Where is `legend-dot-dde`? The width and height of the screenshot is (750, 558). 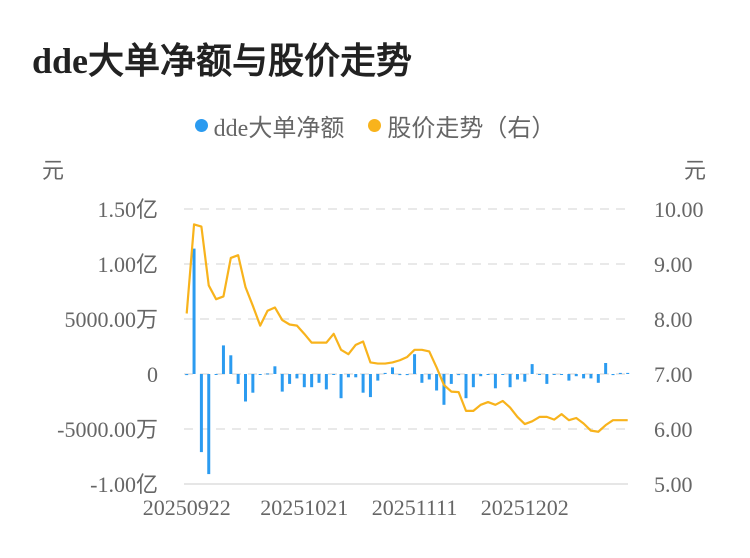
legend-dot-dde is located at coordinates (201, 125).